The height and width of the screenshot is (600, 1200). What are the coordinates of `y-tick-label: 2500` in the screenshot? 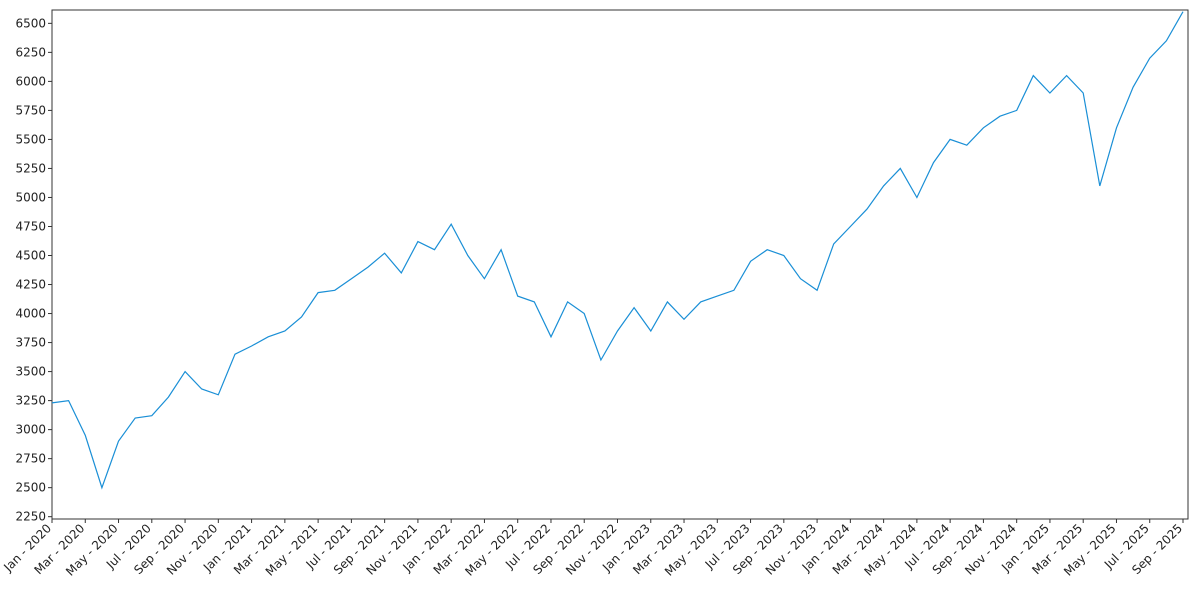 It's located at (30, 488).